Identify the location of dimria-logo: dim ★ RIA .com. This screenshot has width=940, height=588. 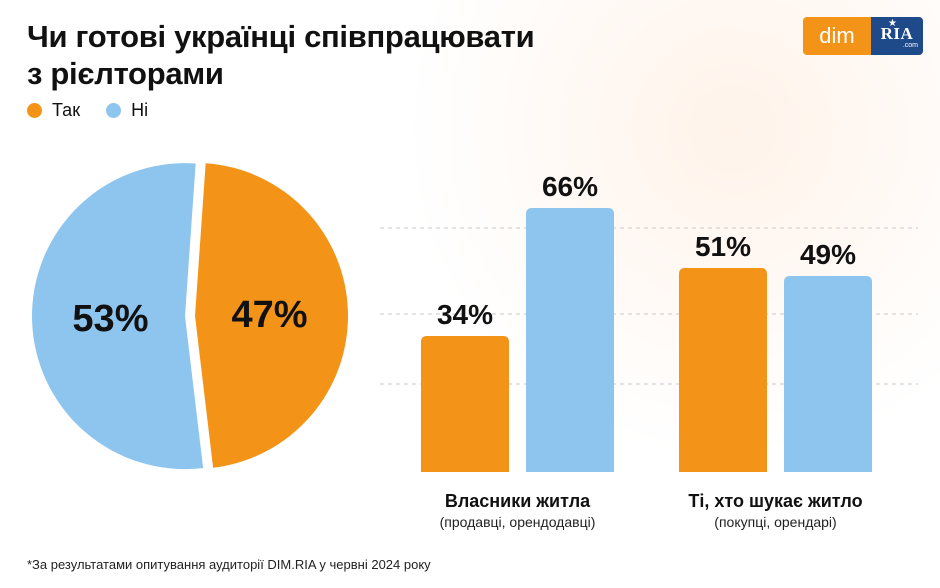
(863, 36).